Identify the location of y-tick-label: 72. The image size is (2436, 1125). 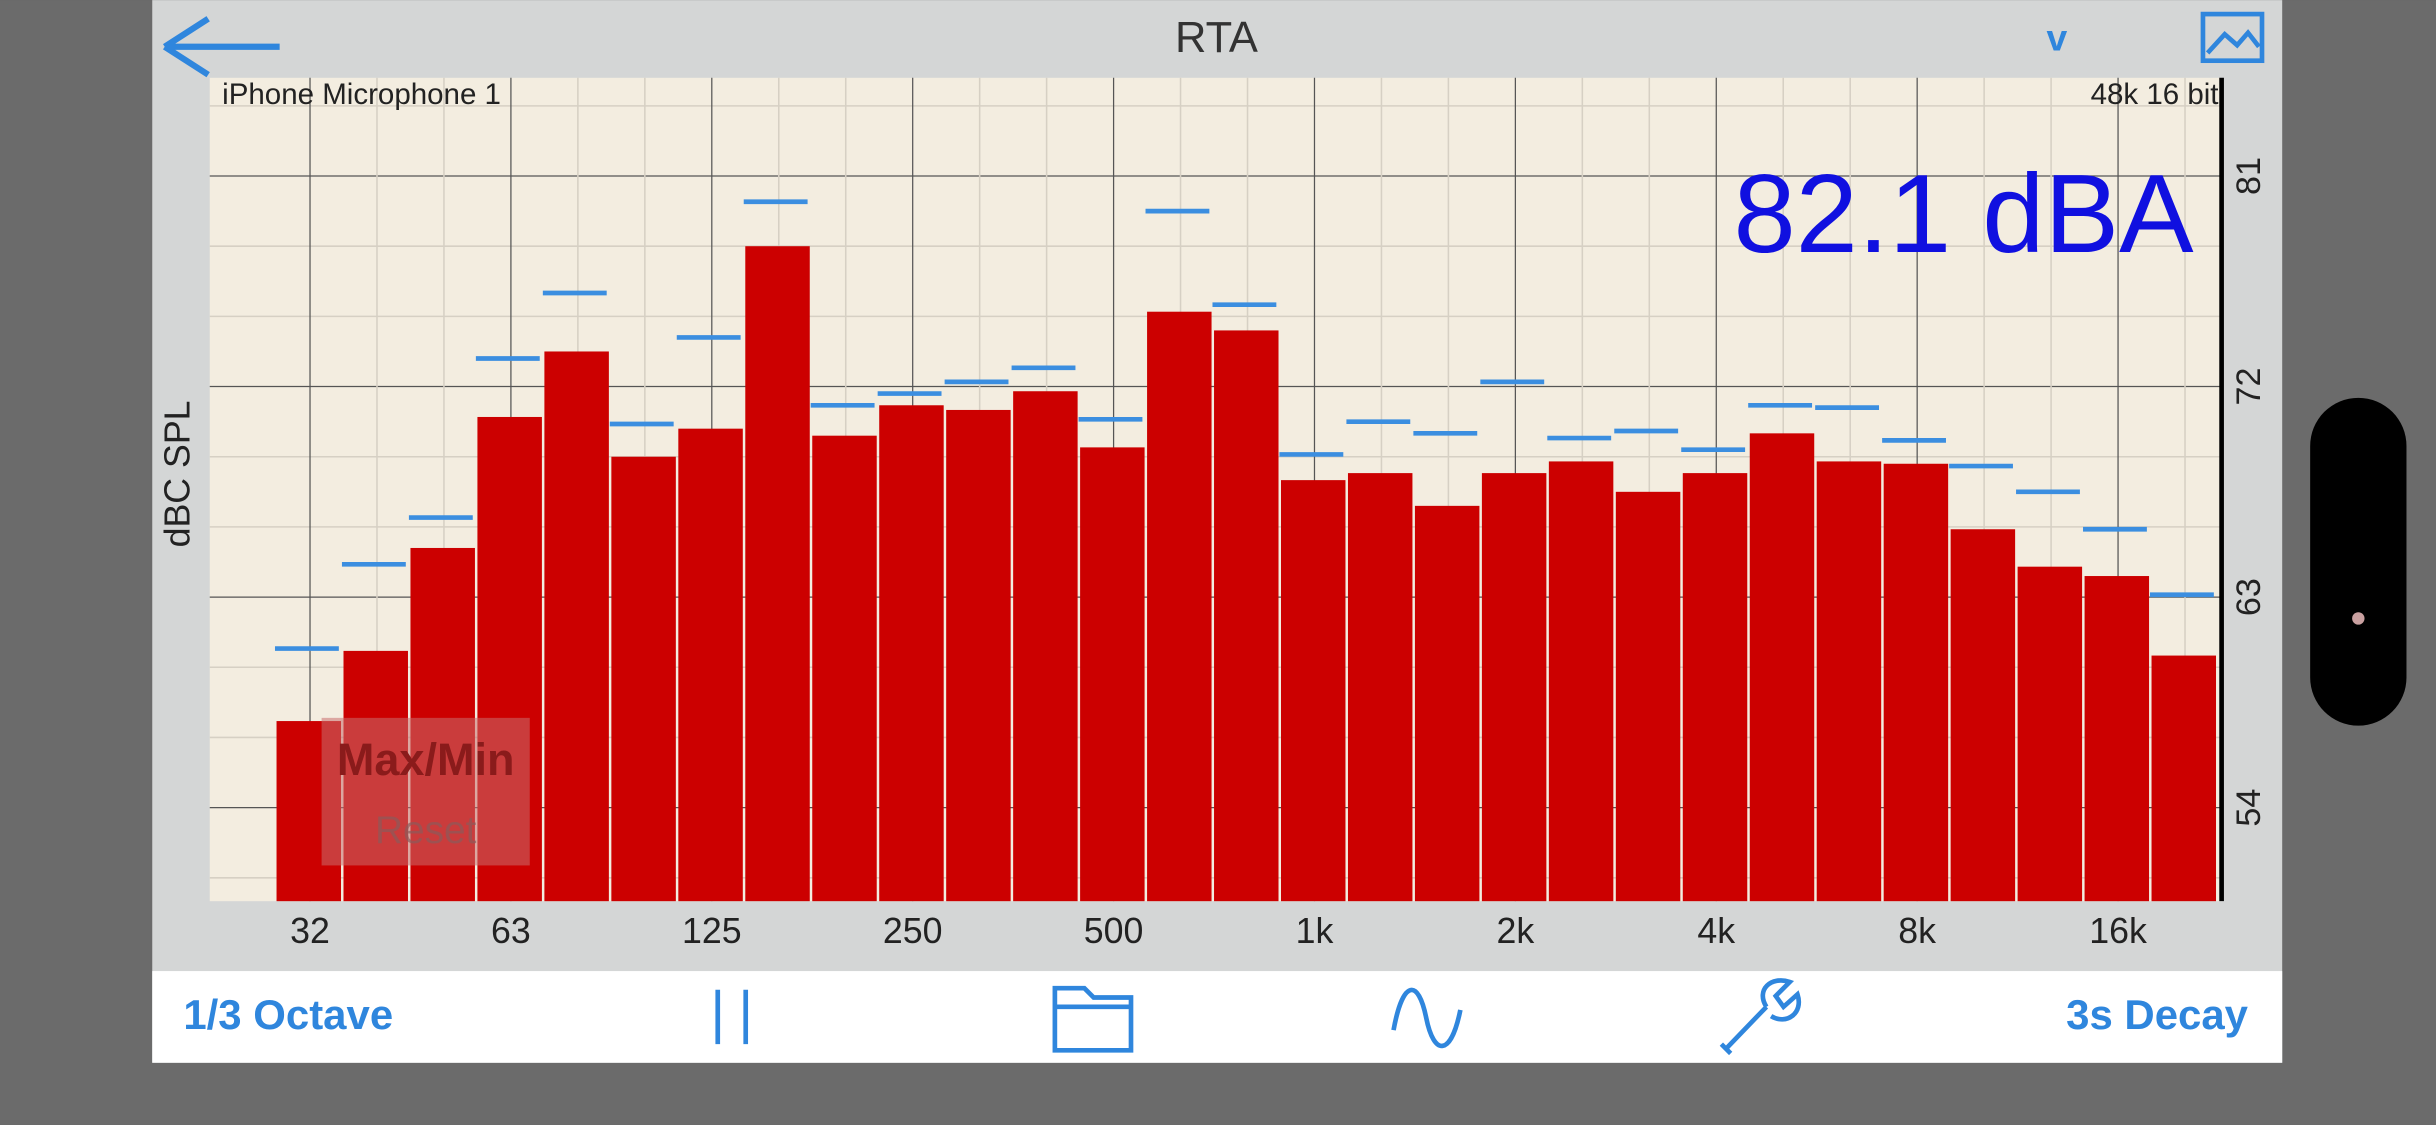
(2249, 387).